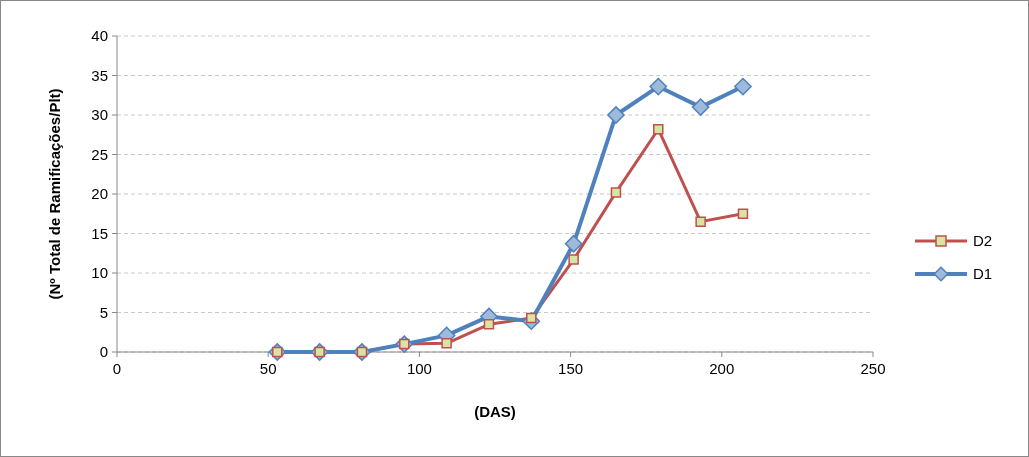 The width and height of the screenshot is (1029, 457). I want to click on x-tick-label: 250, so click(873, 368).